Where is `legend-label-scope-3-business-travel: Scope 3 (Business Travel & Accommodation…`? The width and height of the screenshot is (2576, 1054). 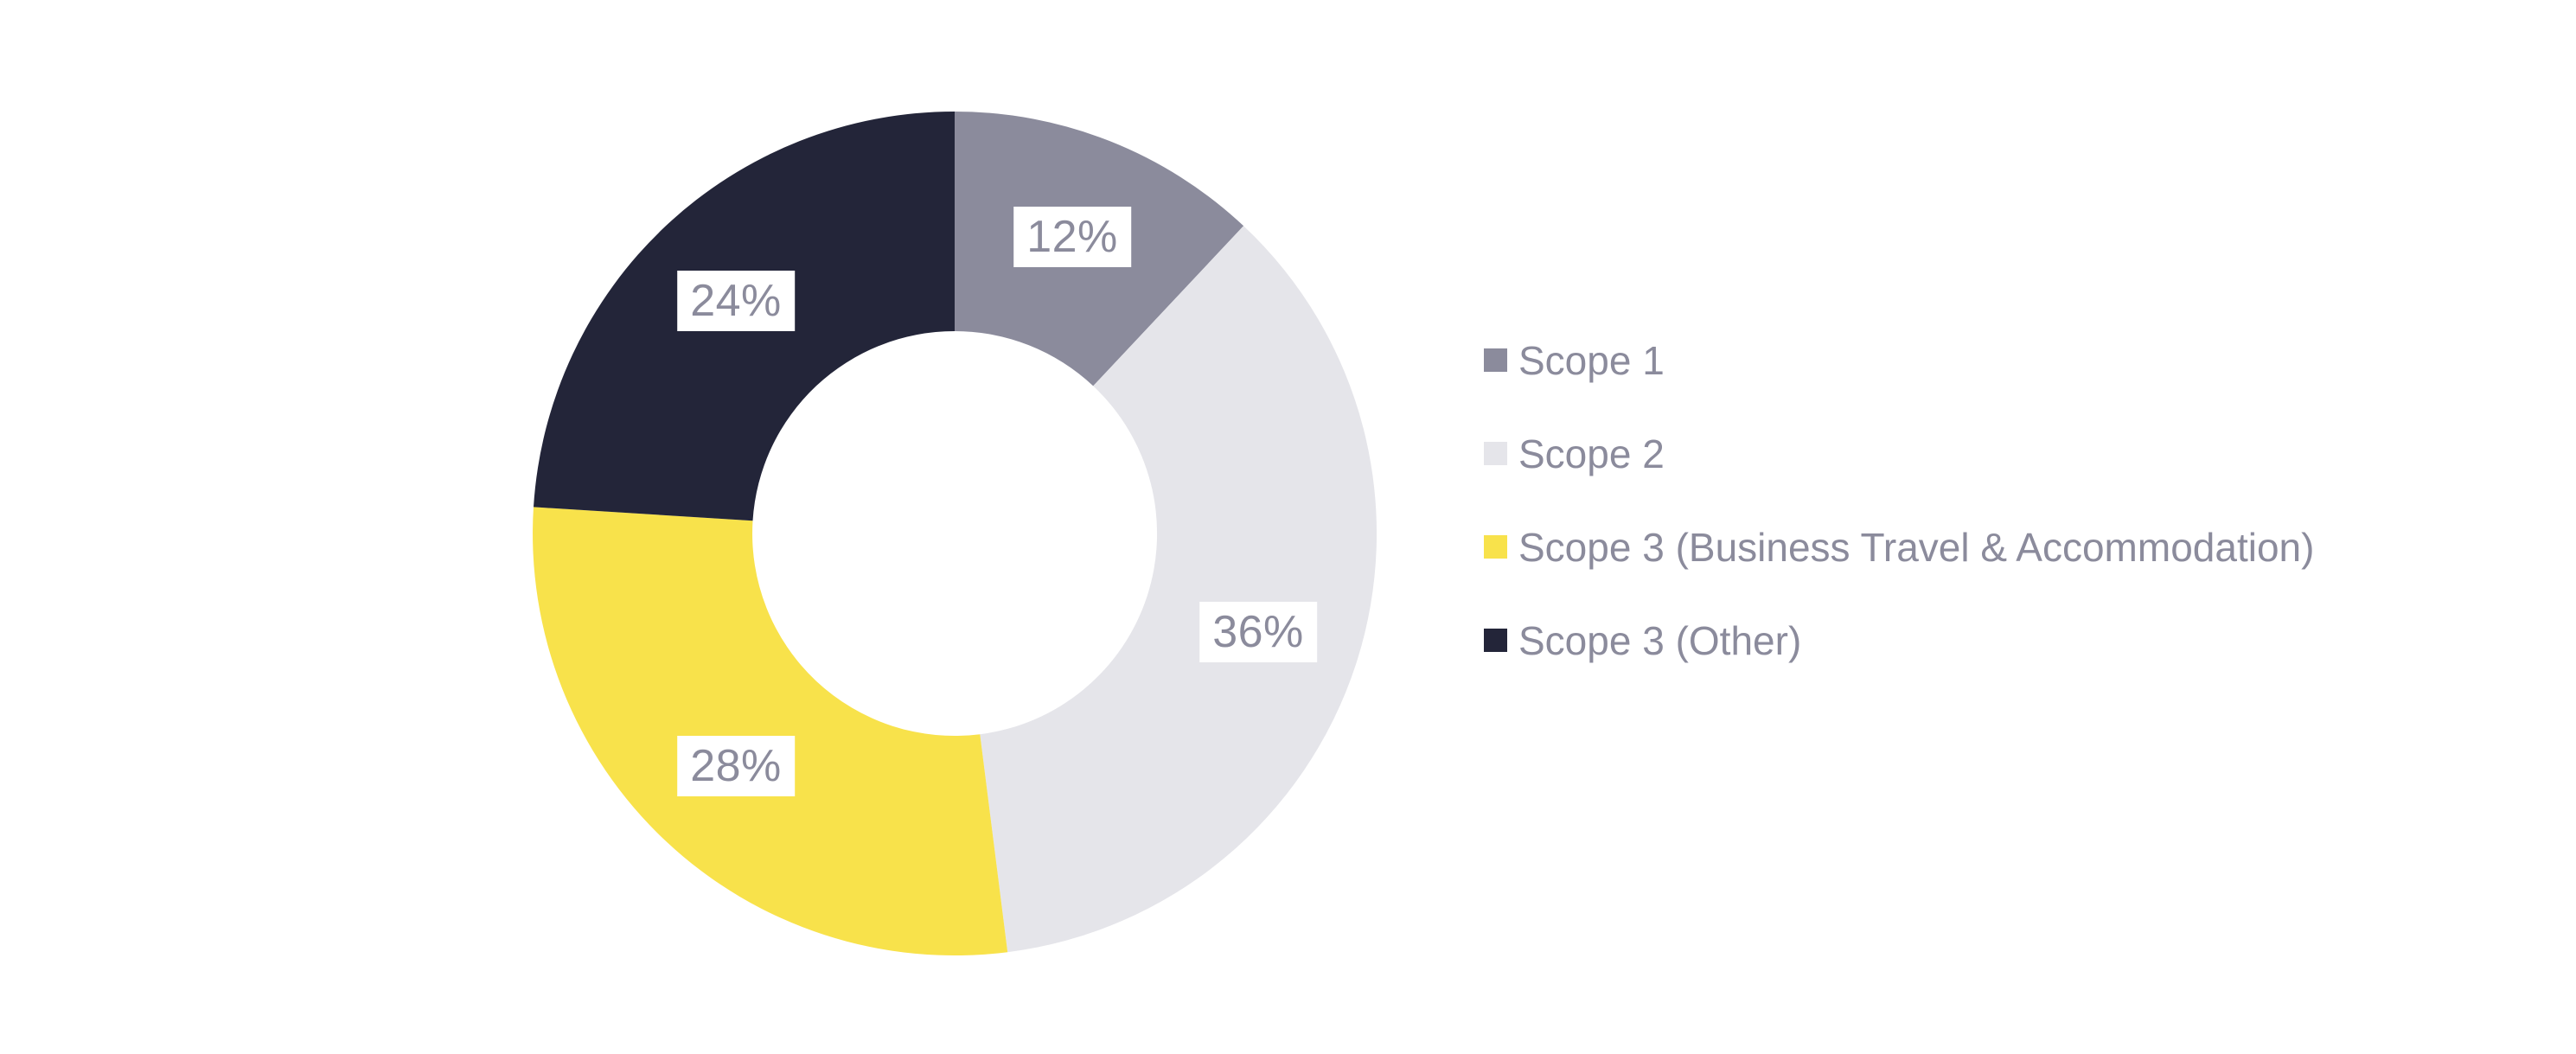
legend-label-scope-3-business-travel: Scope 3 (Business Travel & Accommodation… is located at coordinates (1916, 547).